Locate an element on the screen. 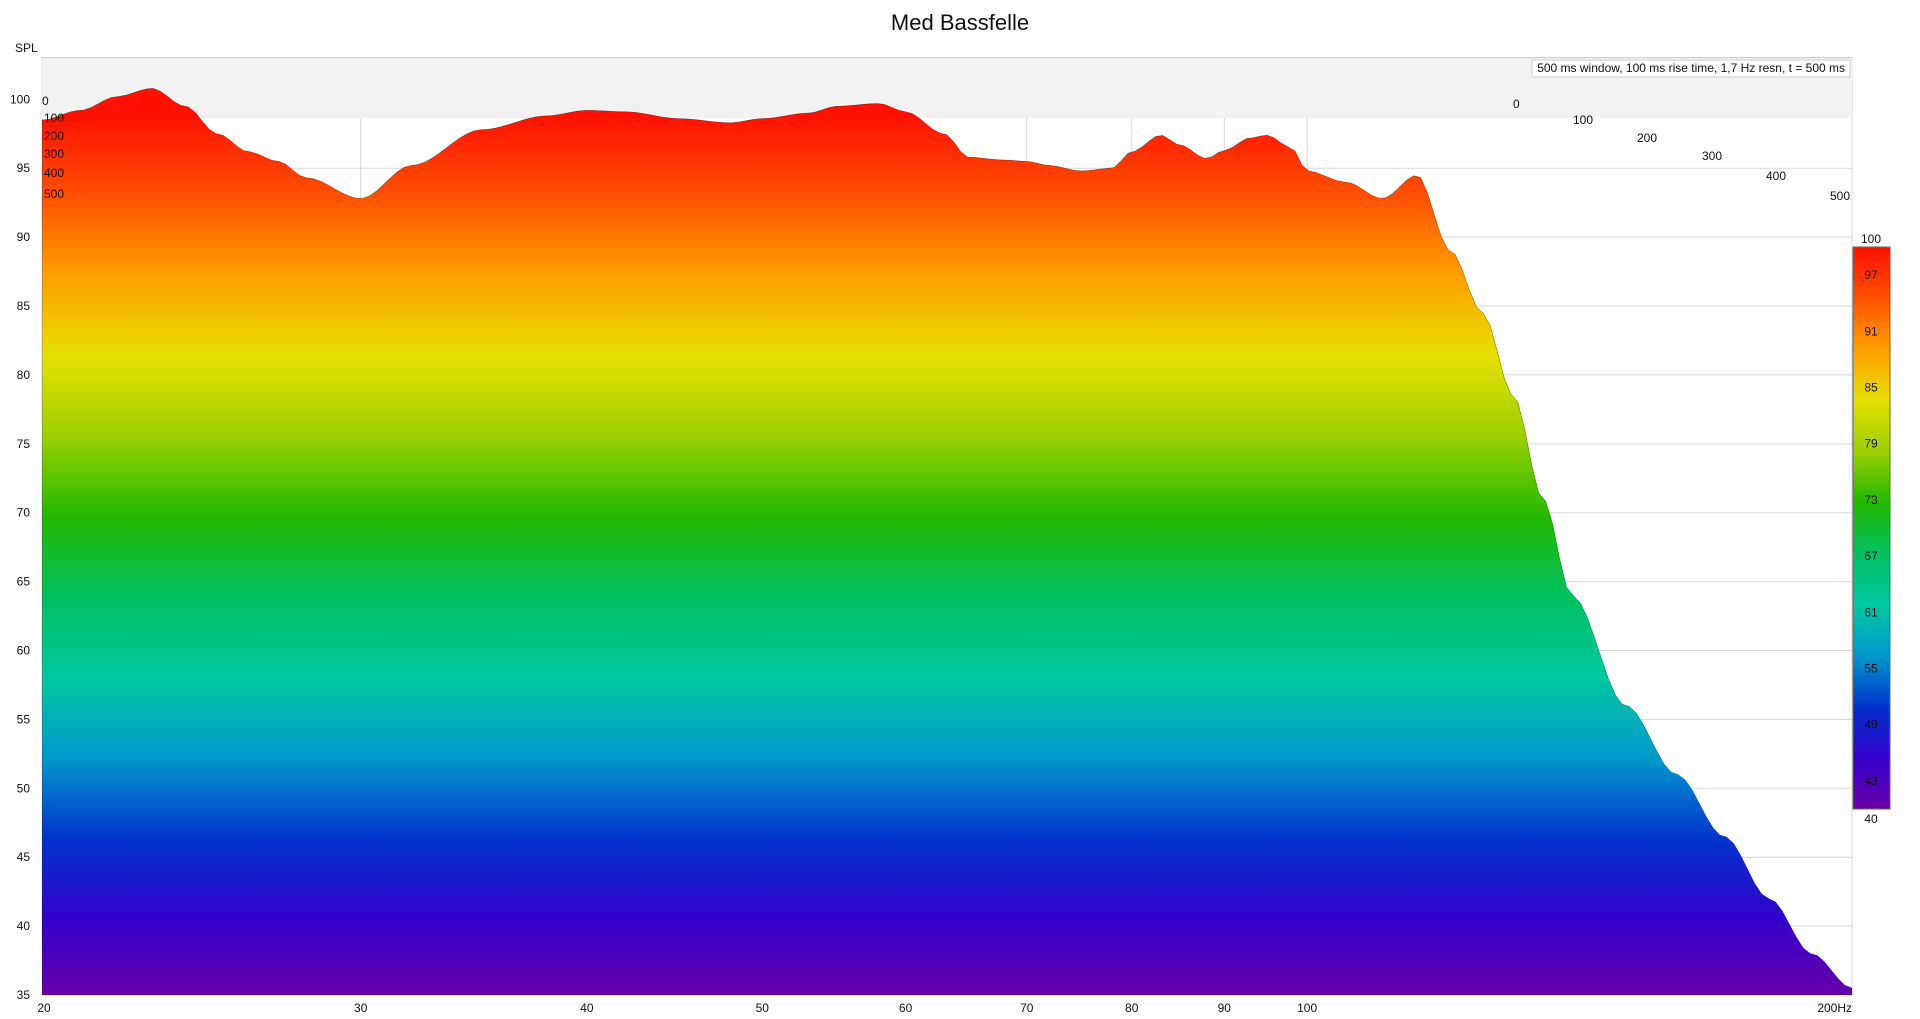 This screenshot has width=1920, height=1019. colorbar-label: 61 is located at coordinates (1871, 612).